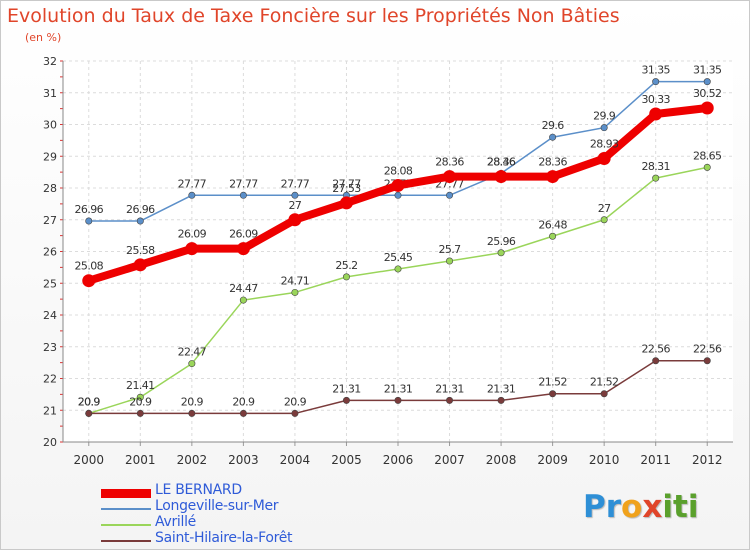 The width and height of the screenshot is (750, 550). I want to click on data-label-longeville-sur-mer: 31.35, so click(707, 70).